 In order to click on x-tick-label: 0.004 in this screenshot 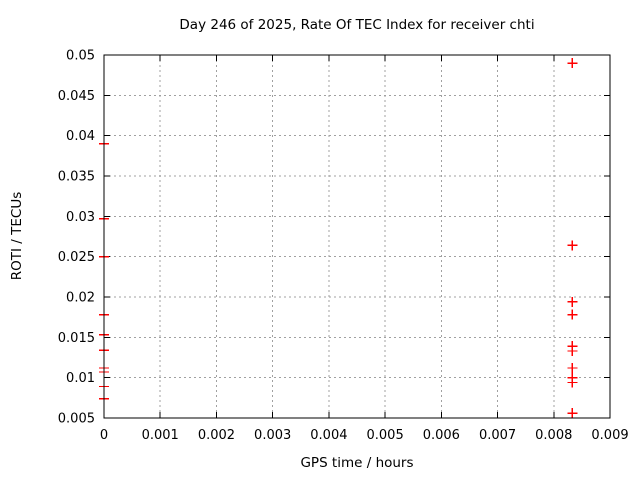, I will do `click(328, 435)`.